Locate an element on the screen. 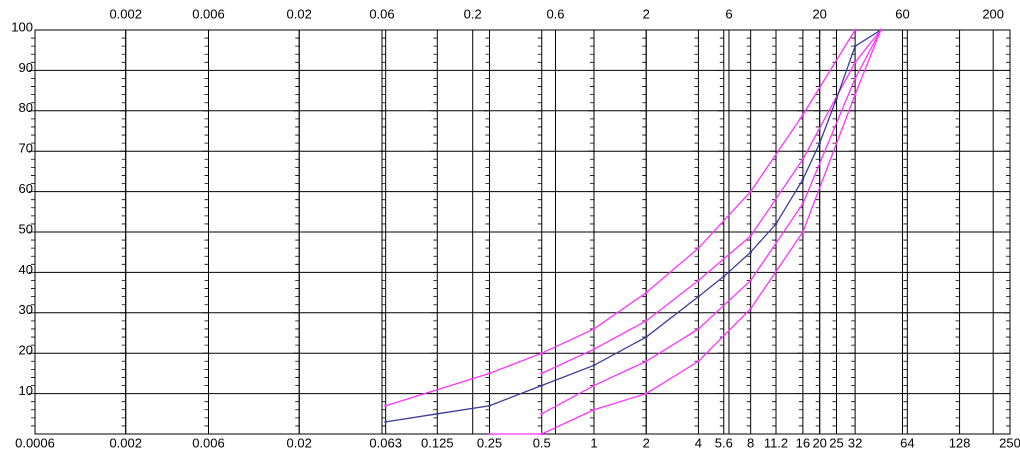 Image resolution: width=1020 pixels, height=454 pixels. x-tick-label: 250 is located at coordinates (1009, 442).